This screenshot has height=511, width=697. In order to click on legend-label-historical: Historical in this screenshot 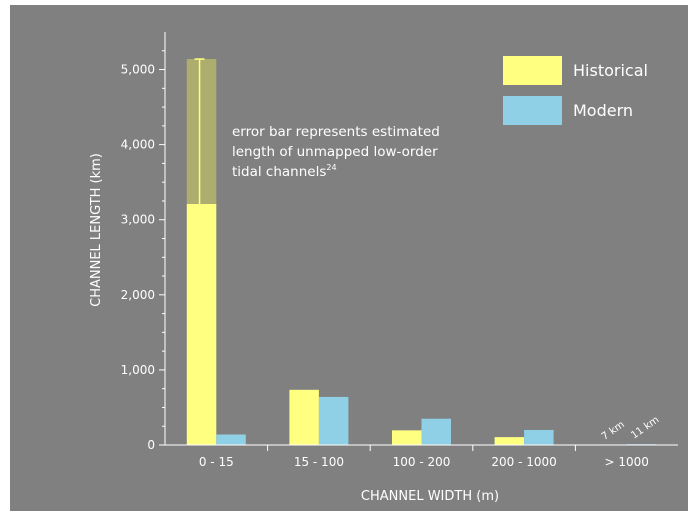, I will do `click(610, 70)`.